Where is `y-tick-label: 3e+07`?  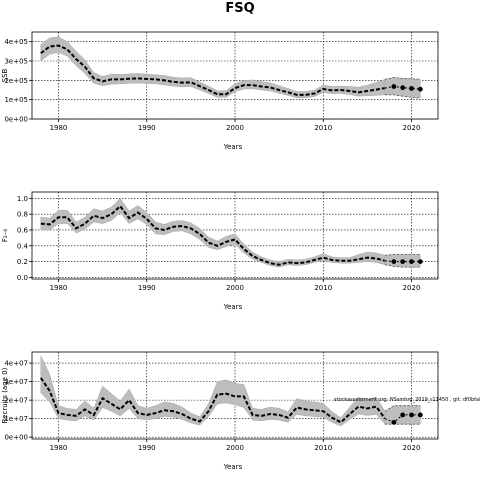 y-tick-label: 3e+07 is located at coordinates (16, 382).